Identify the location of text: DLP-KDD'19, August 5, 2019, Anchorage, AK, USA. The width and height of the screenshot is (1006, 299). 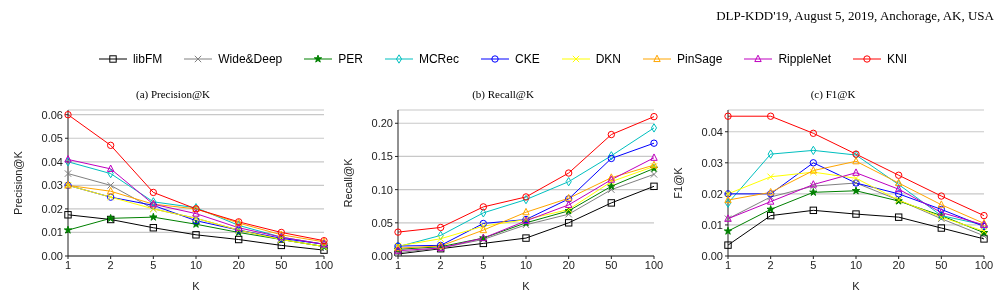
(855, 15).